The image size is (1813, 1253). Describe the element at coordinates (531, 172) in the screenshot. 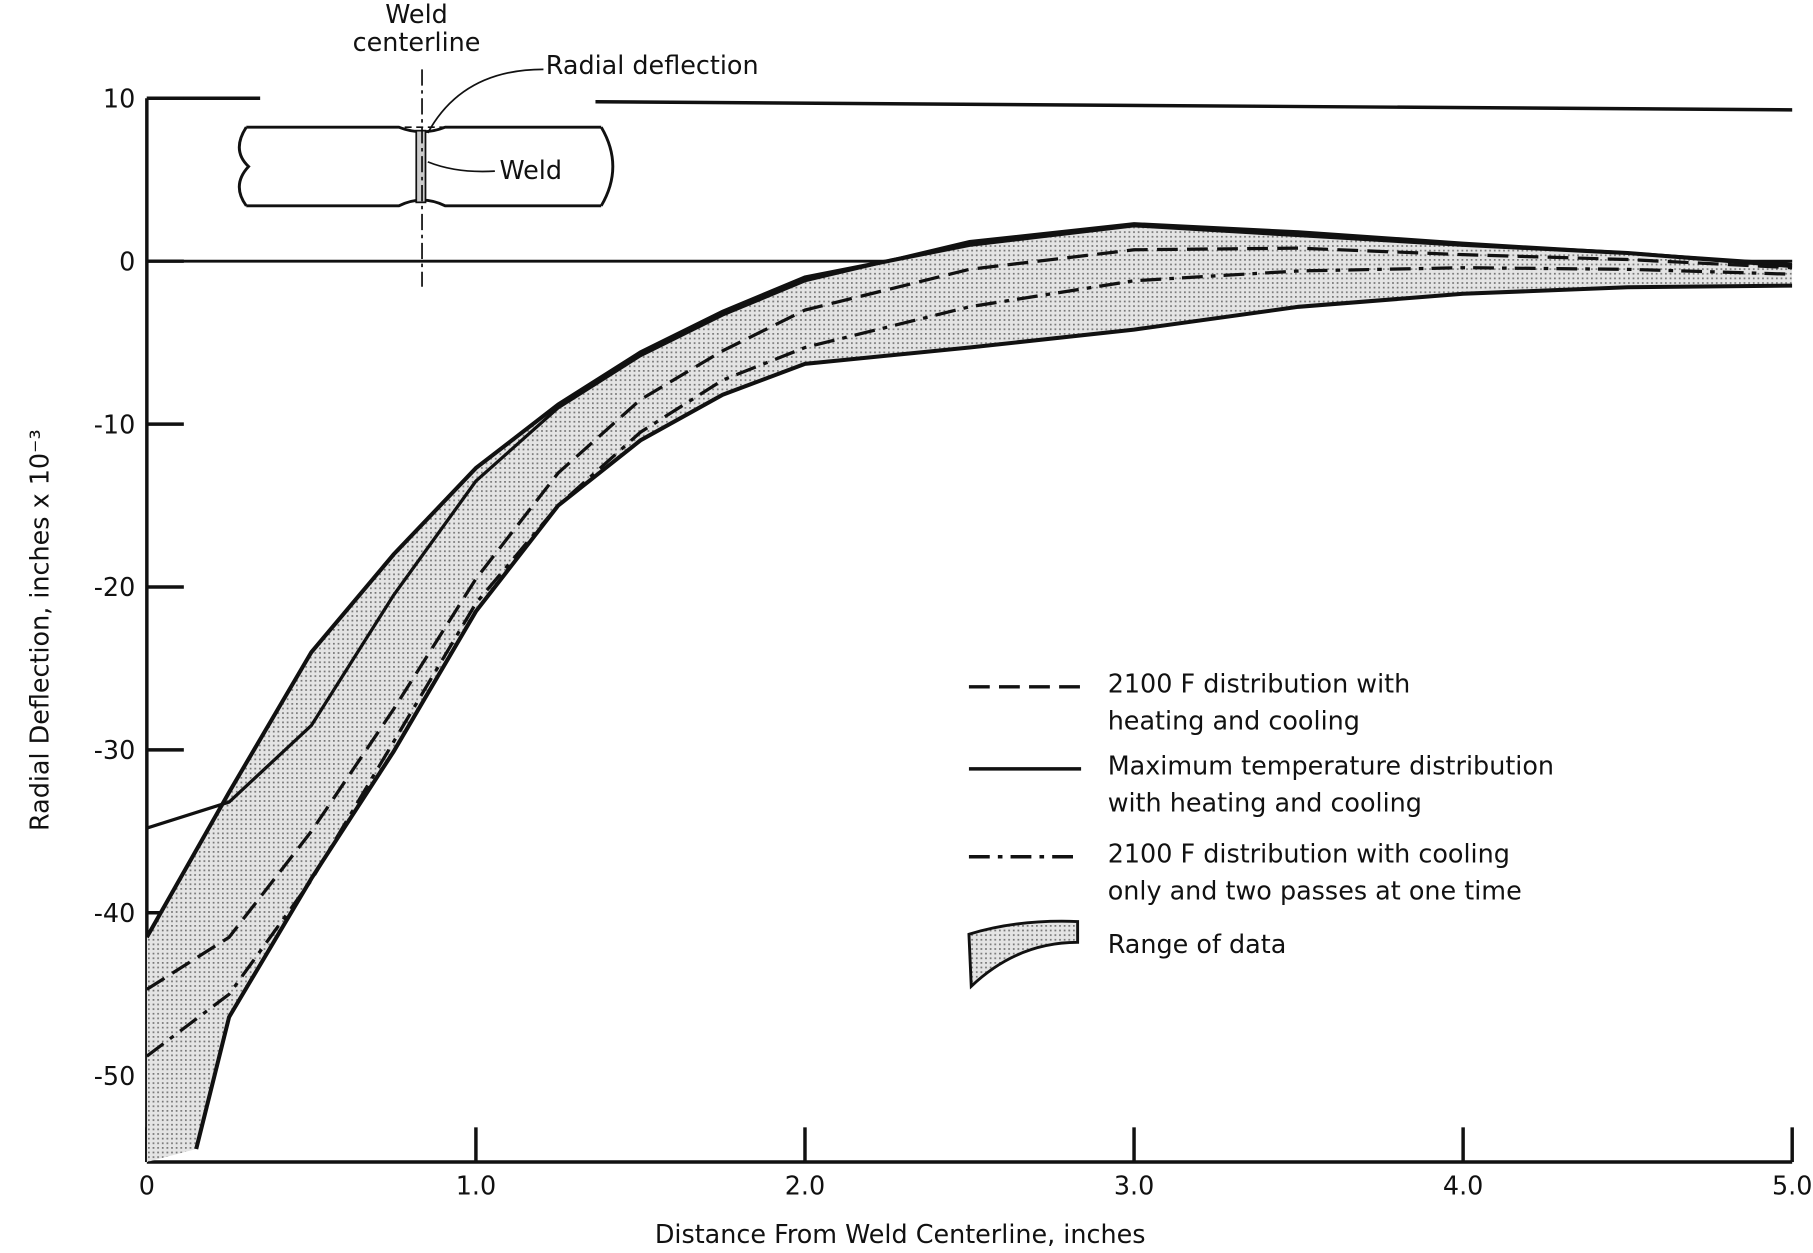

I see `annotation: Weld` at that location.